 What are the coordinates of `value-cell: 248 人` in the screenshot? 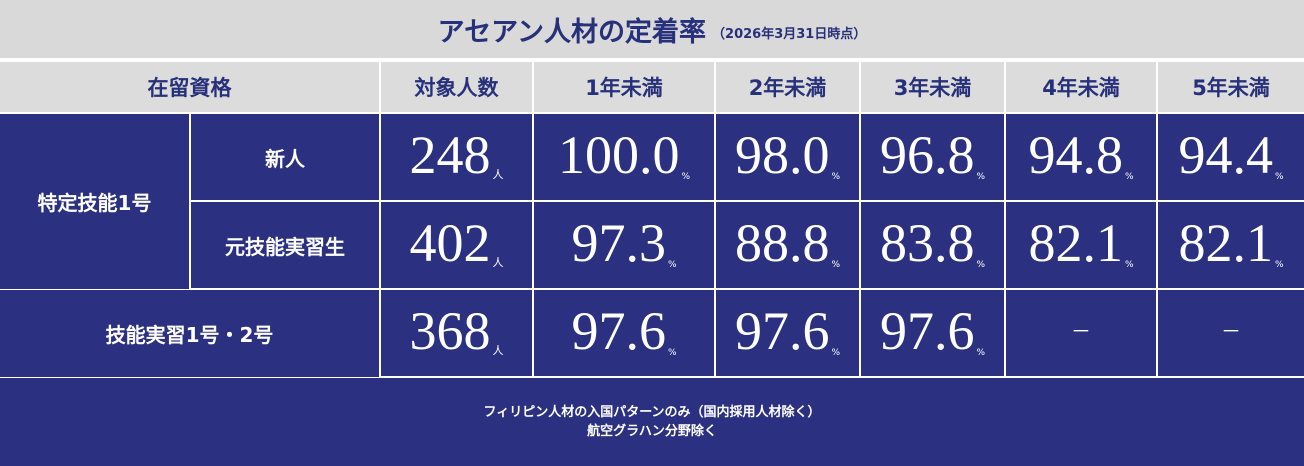 It's located at (456, 157).